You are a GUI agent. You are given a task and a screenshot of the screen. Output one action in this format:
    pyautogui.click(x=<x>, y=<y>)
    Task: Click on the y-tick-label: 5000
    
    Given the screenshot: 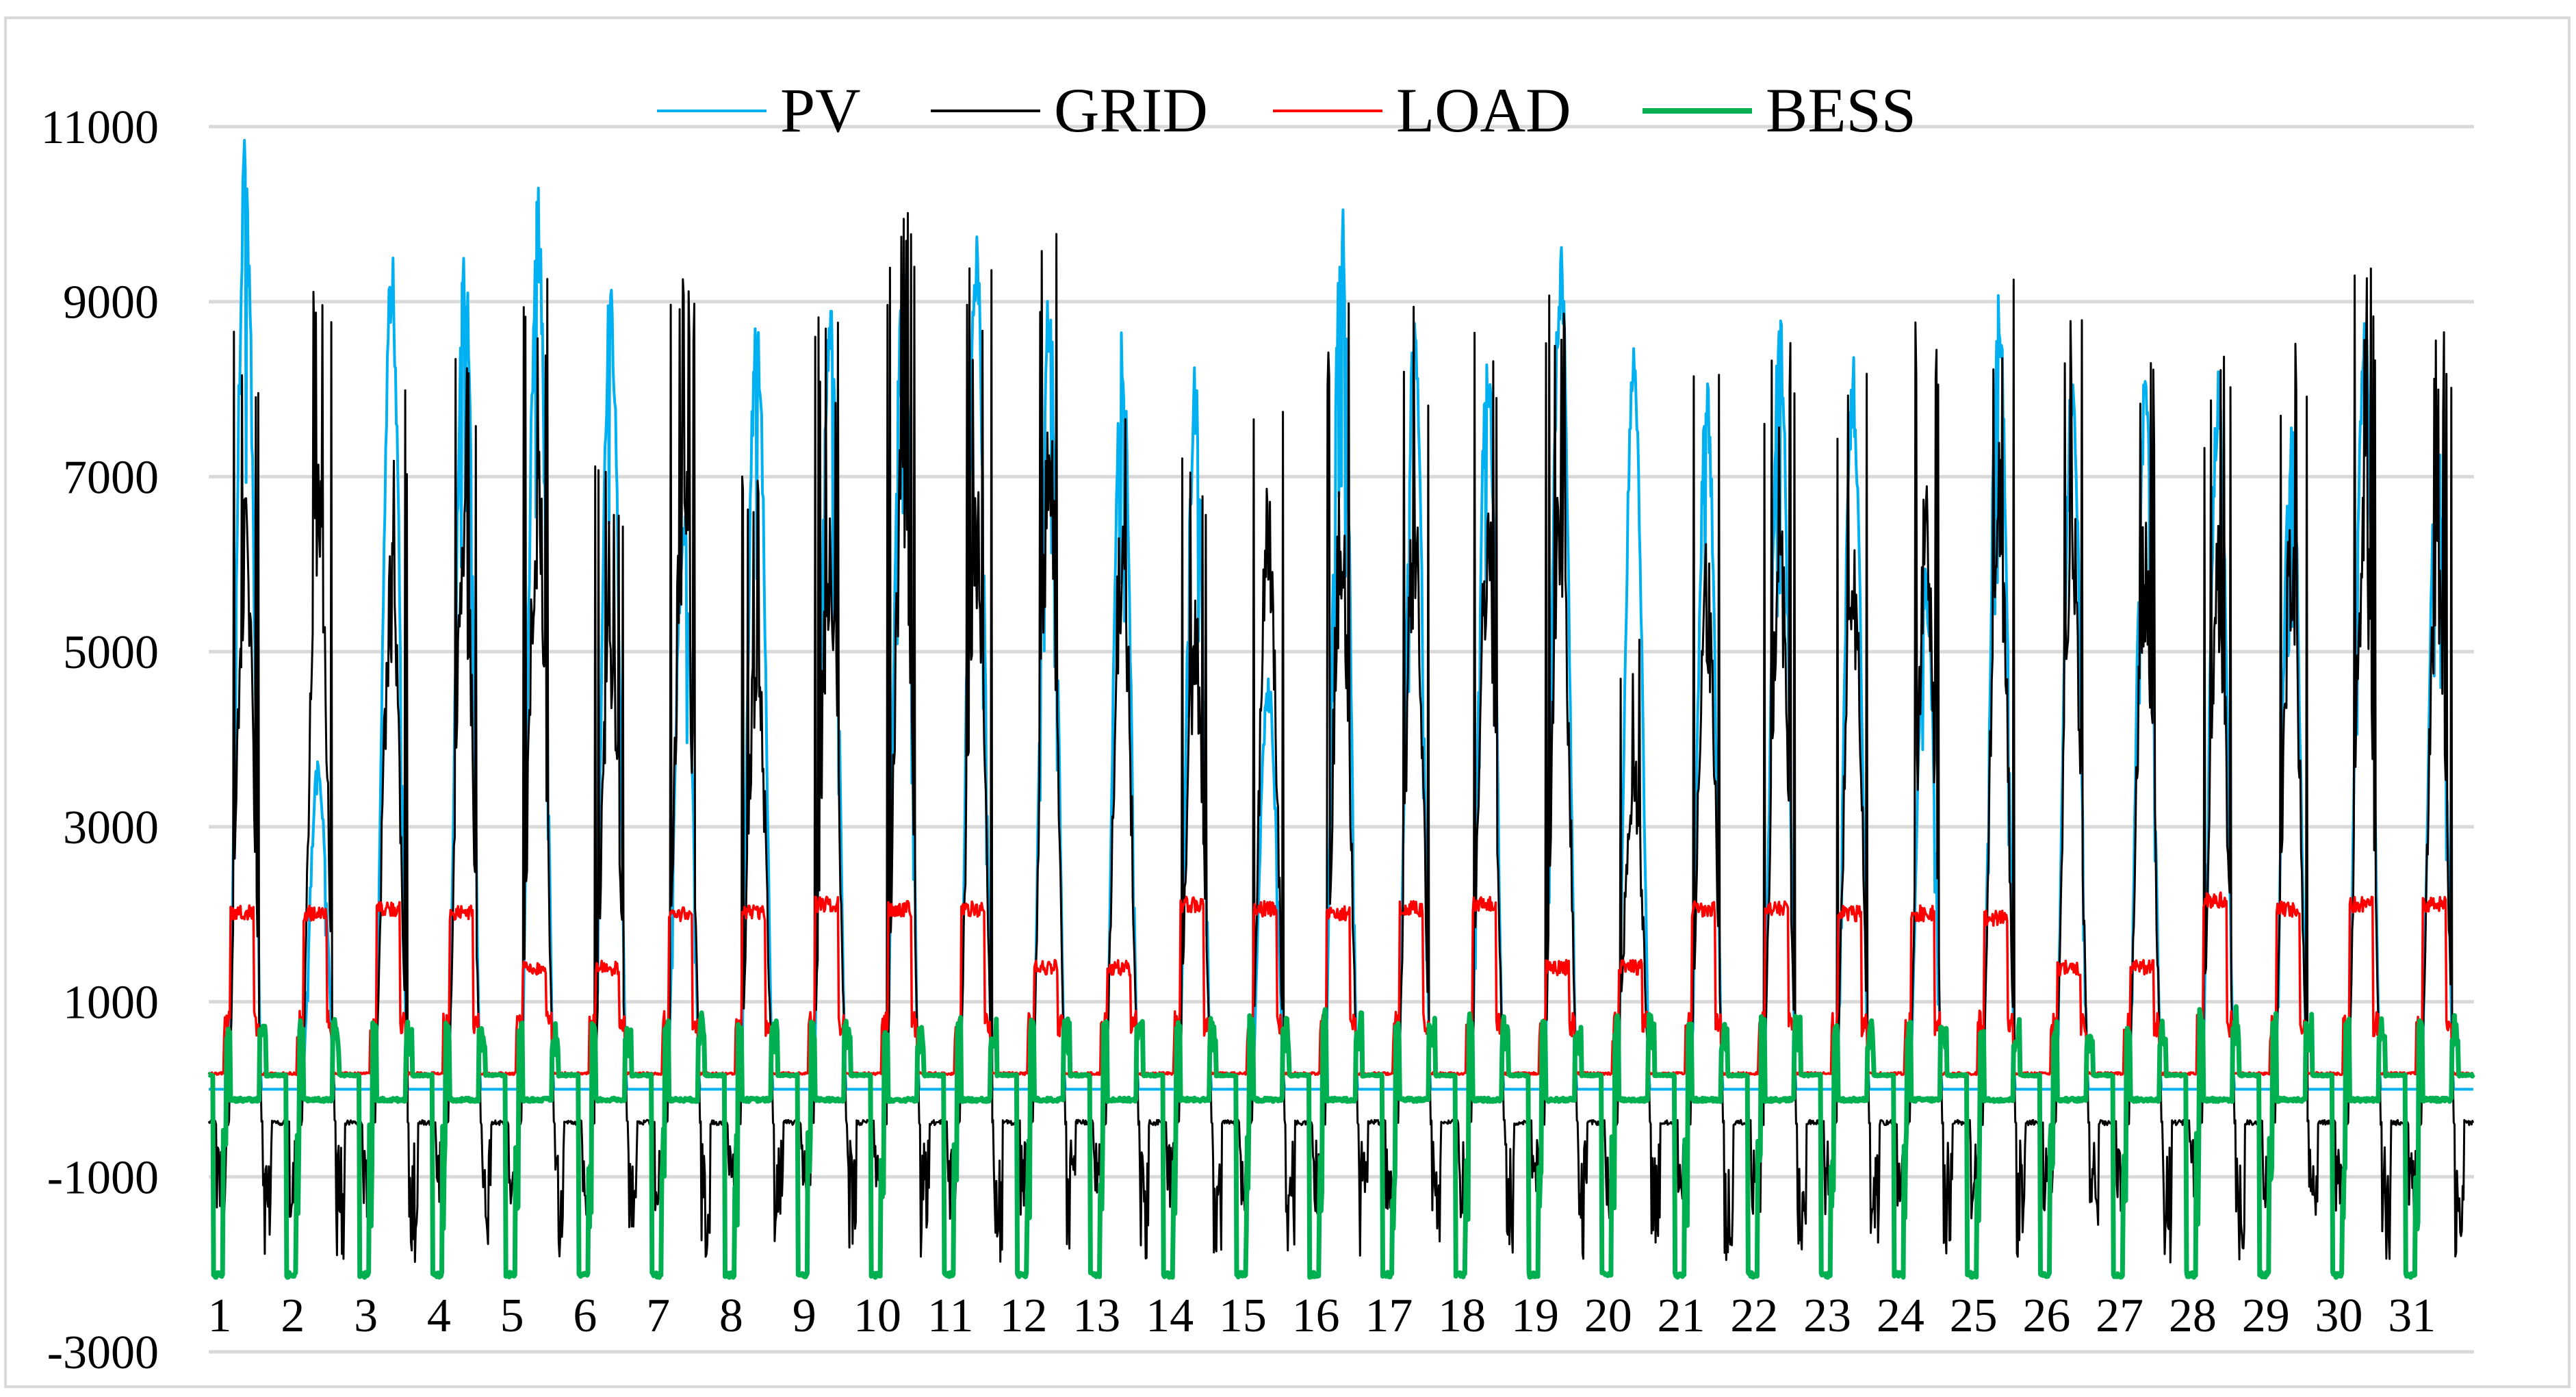 What is the action you would take?
    pyautogui.click(x=111, y=652)
    